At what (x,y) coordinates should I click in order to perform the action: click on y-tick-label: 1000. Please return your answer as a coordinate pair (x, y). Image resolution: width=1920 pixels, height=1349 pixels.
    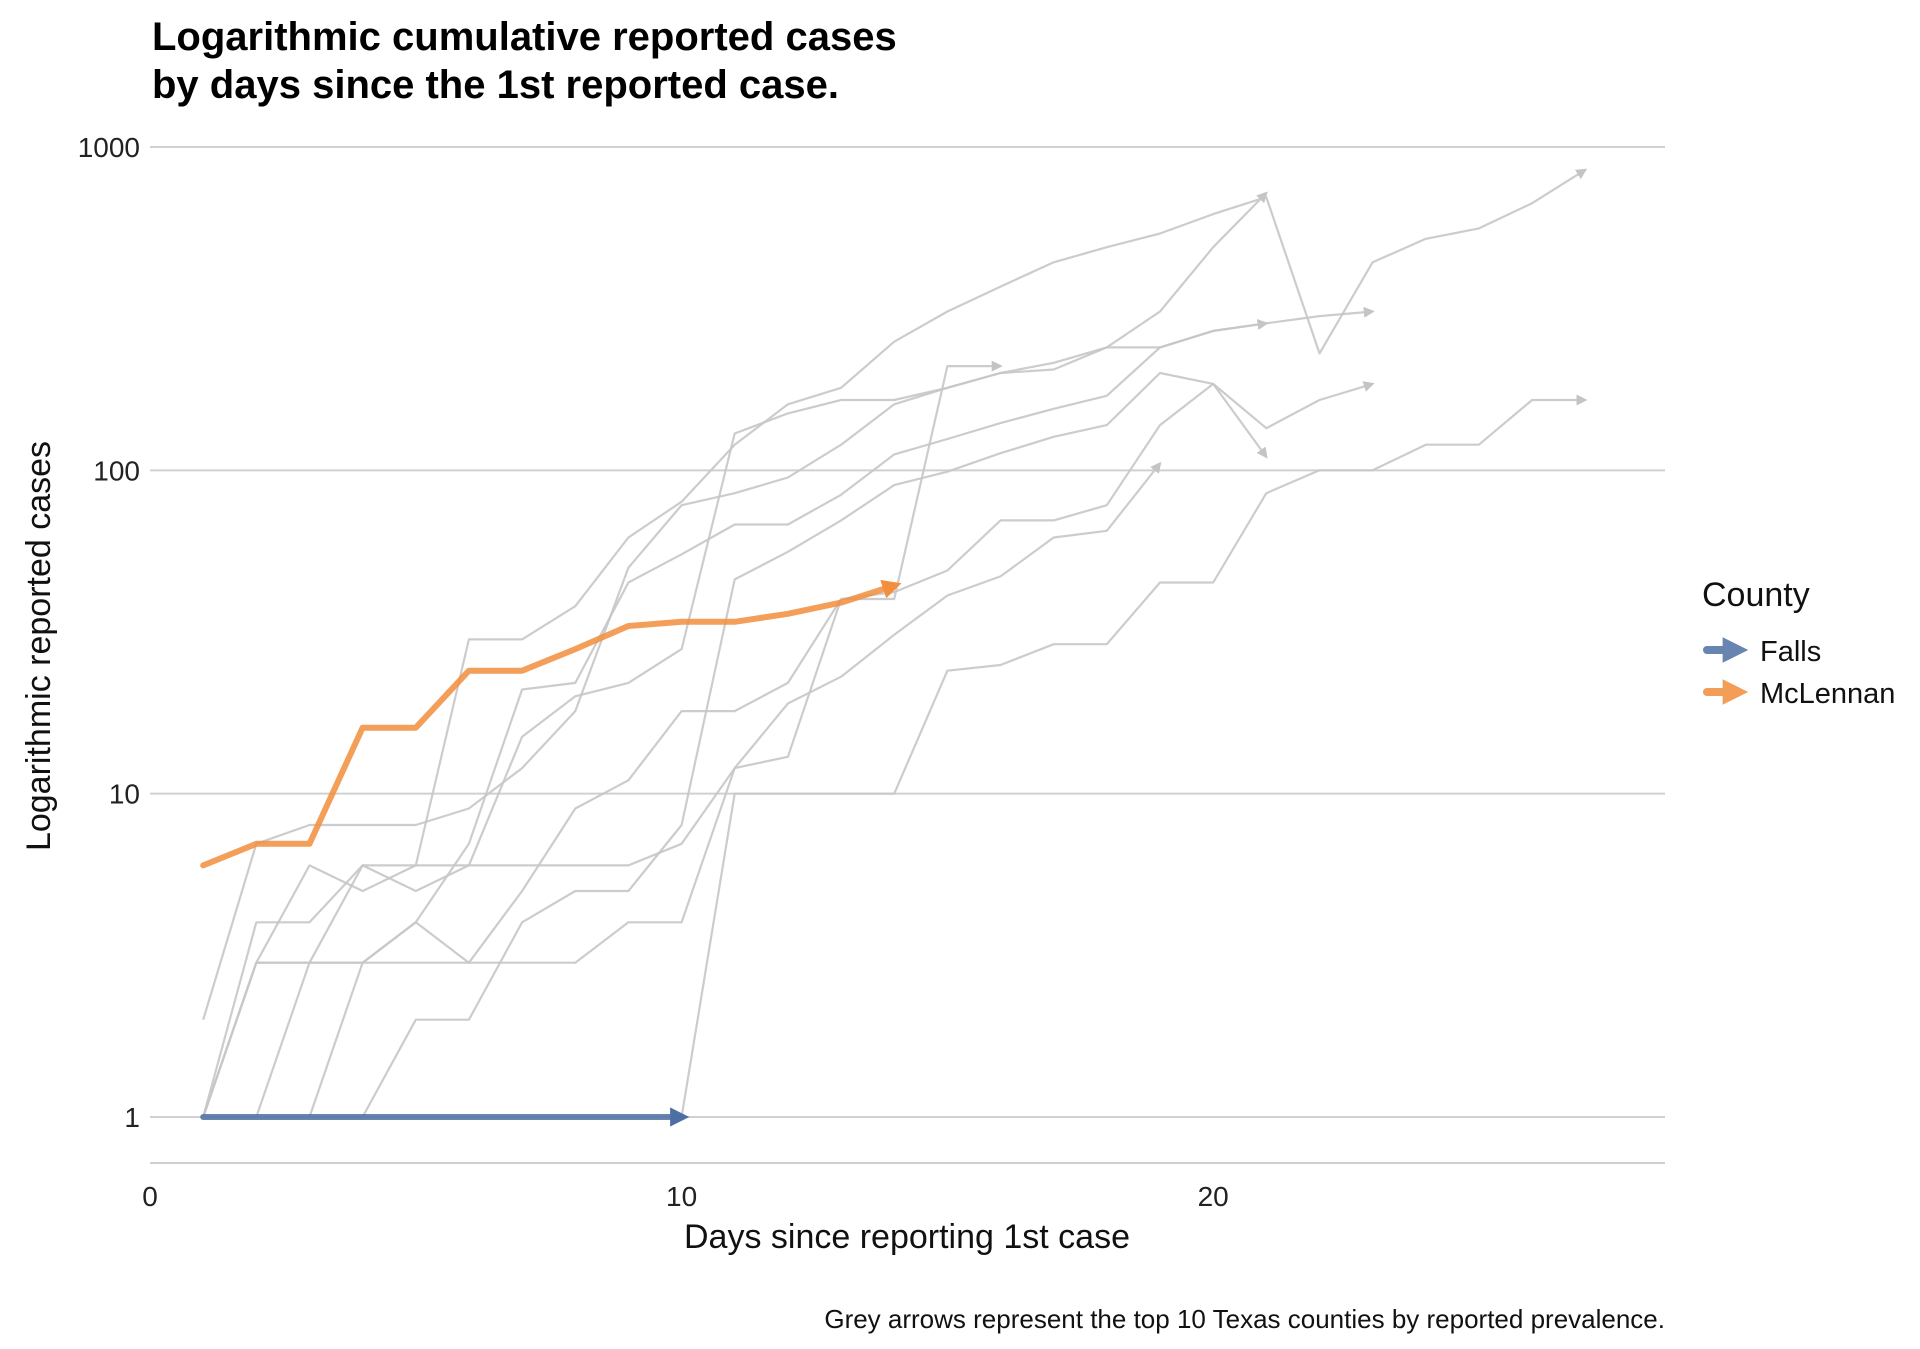
    Looking at the image, I should click on (109, 147).